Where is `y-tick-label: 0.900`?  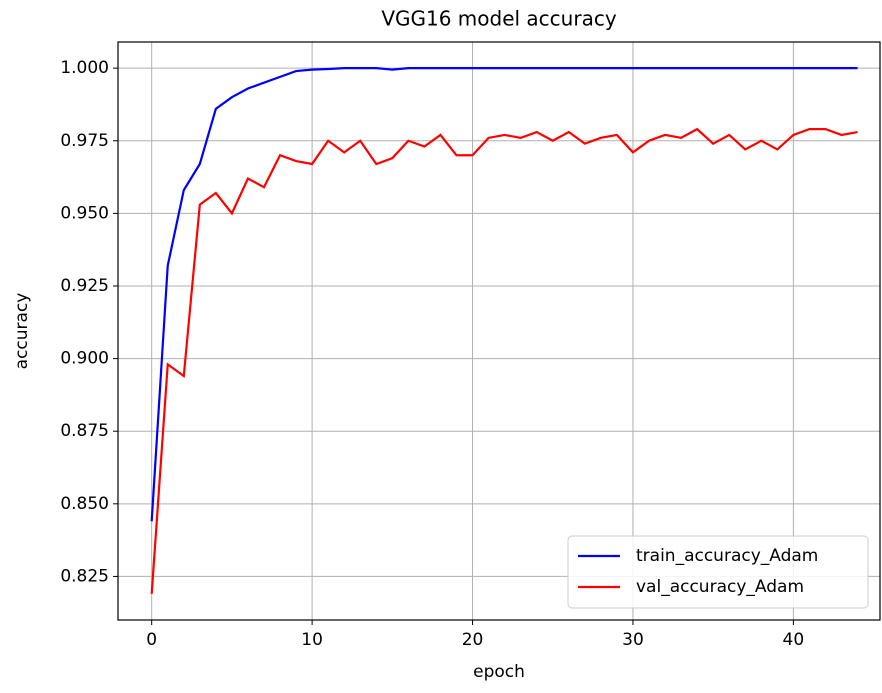
y-tick-label: 0.900 is located at coordinates (84, 359).